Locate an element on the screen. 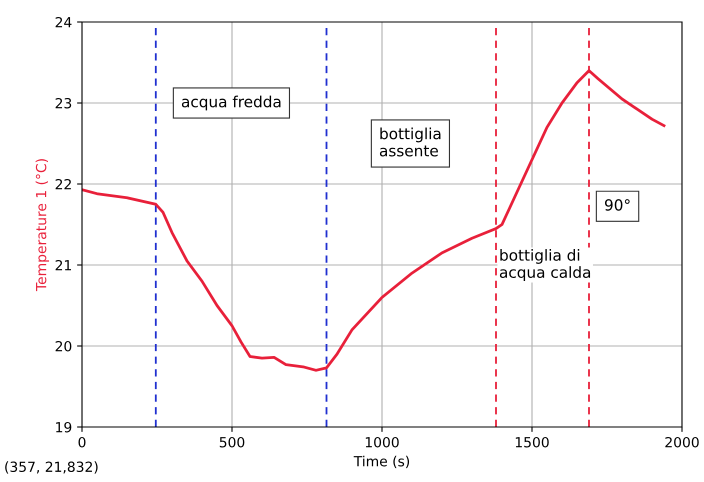 This screenshot has height=482, width=704. y-tick-label: 23 is located at coordinates (64, 103).